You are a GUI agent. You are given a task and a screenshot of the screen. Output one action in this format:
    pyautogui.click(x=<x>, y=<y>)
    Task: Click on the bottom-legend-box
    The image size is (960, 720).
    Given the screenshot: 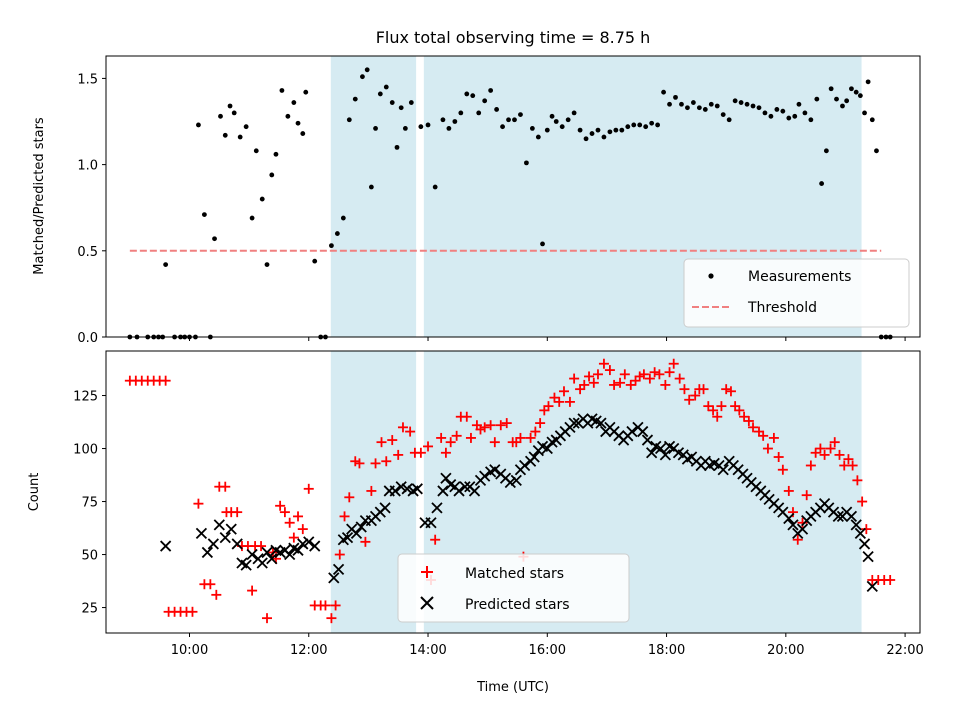 What is the action you would take?
    pyautogui.click(x=513, y=588)
    